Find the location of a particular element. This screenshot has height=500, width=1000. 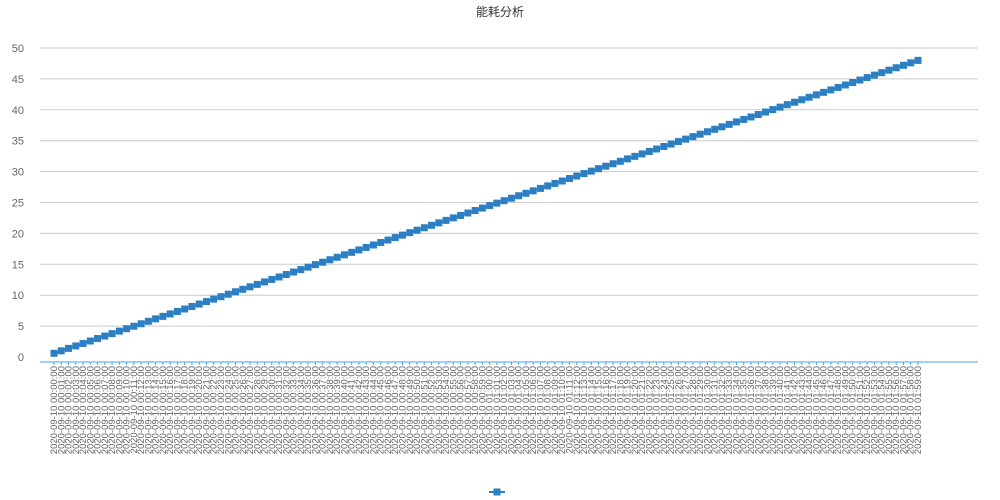

x-tick-label: 2020-09-10 01:53:00 is located at coordinates (874, 410).